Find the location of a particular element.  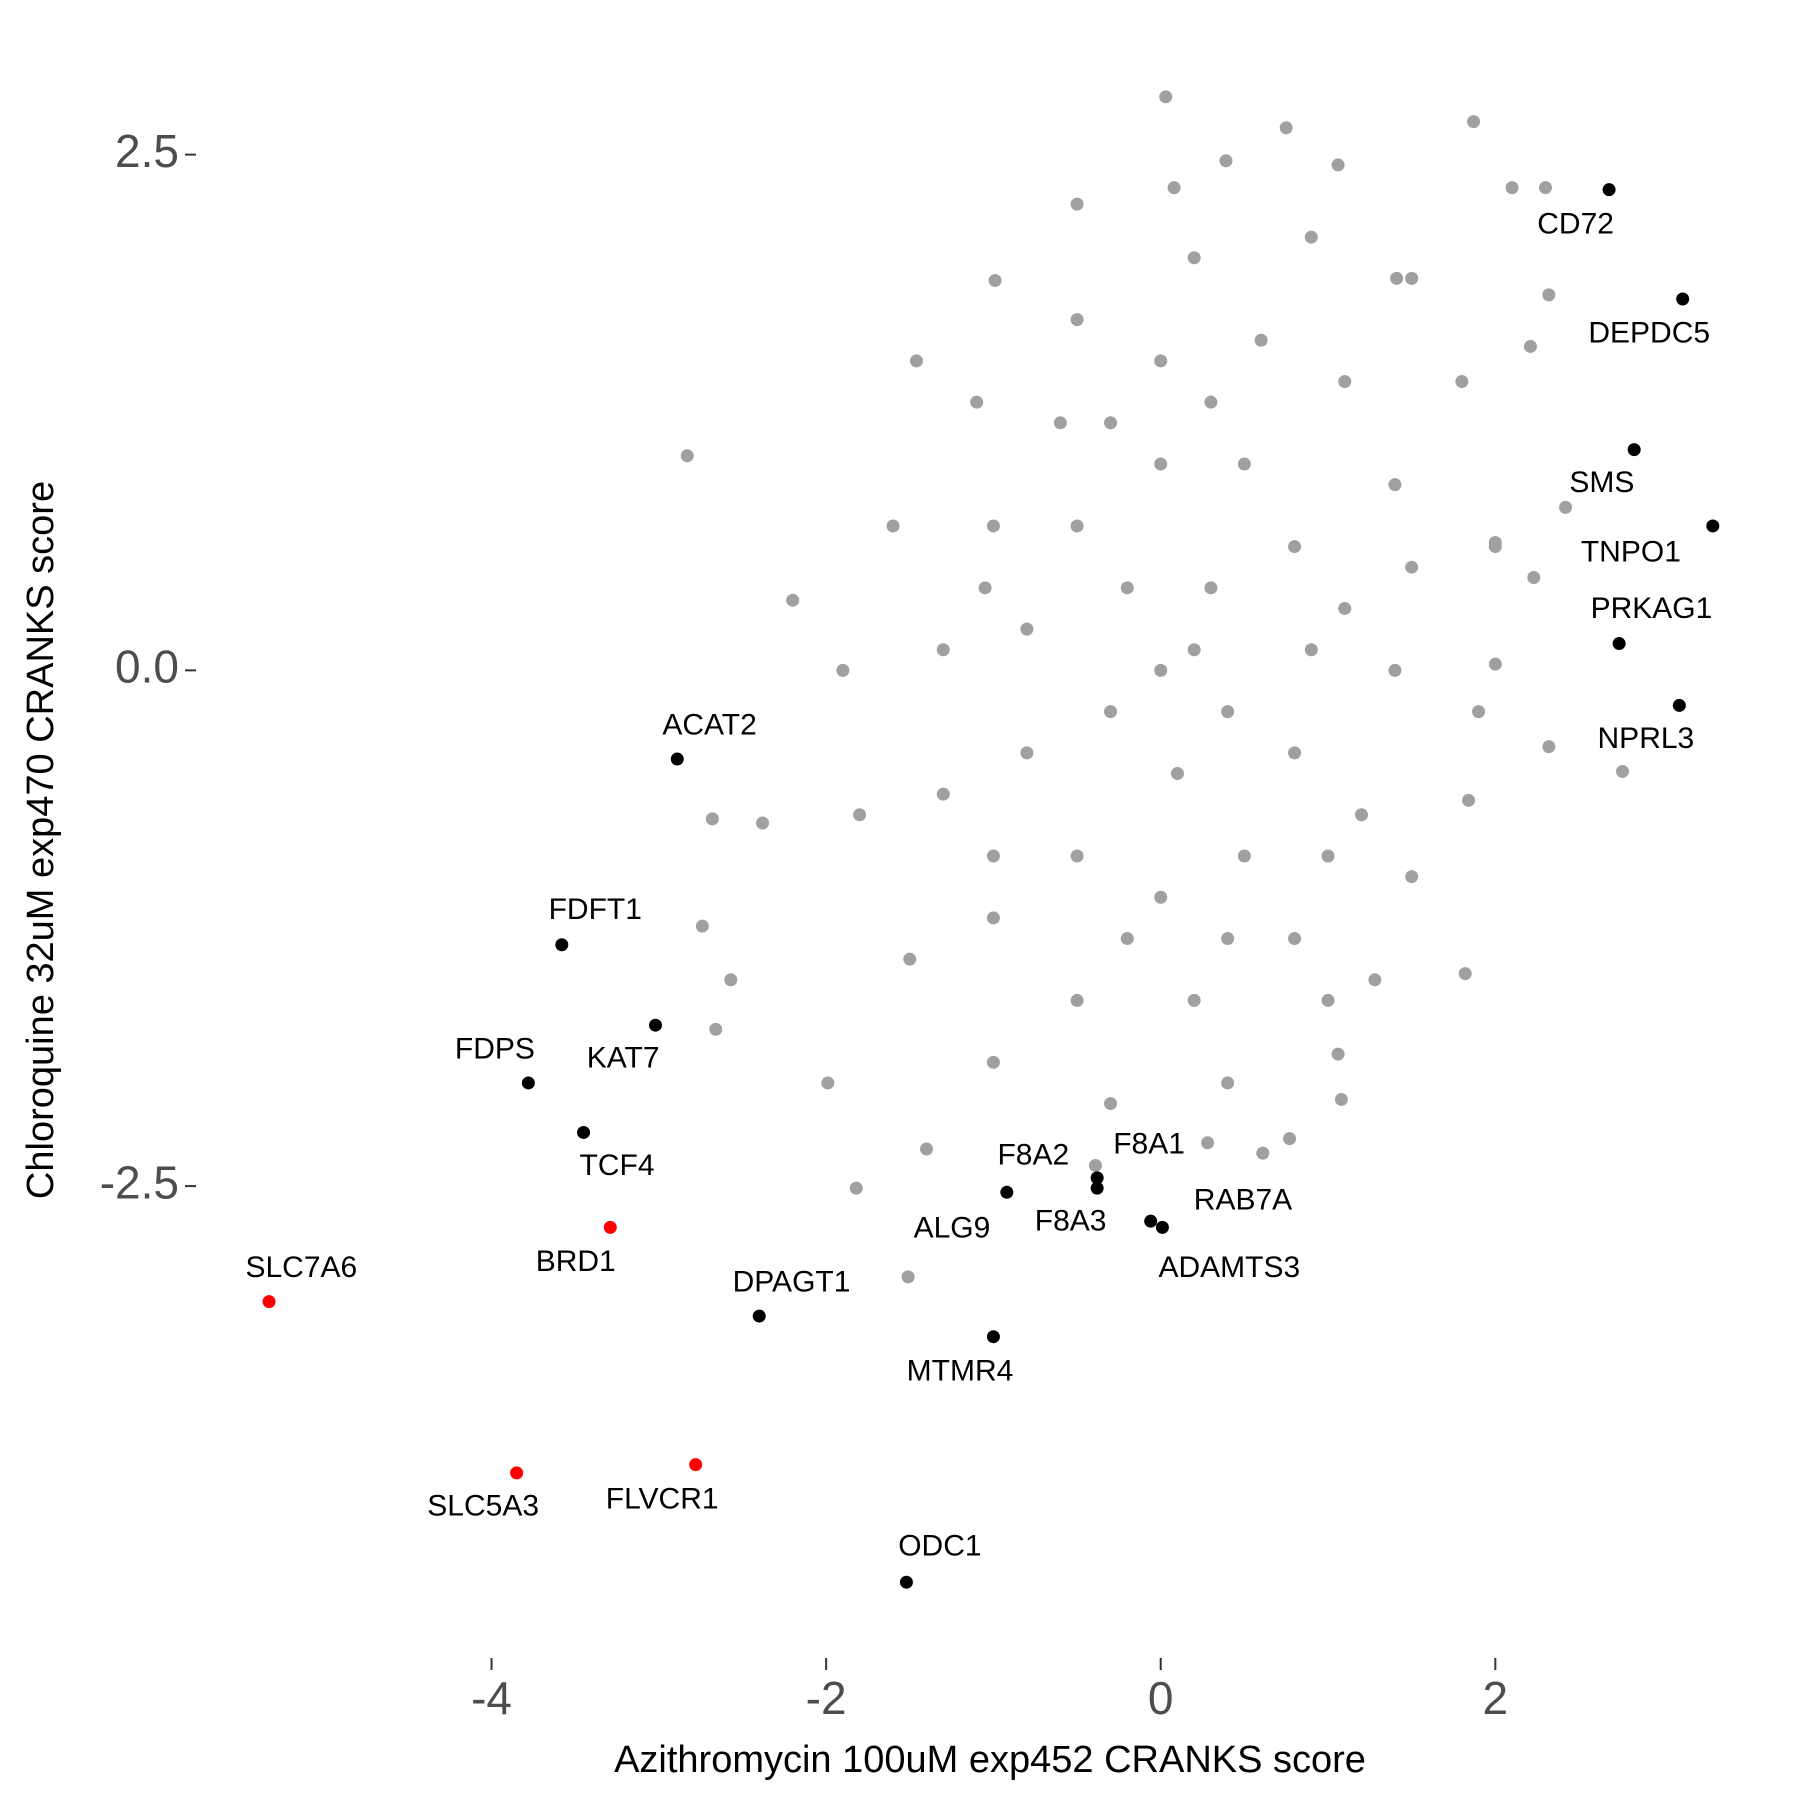

point-label: ALG9 is located at coordinates (952, 1227).